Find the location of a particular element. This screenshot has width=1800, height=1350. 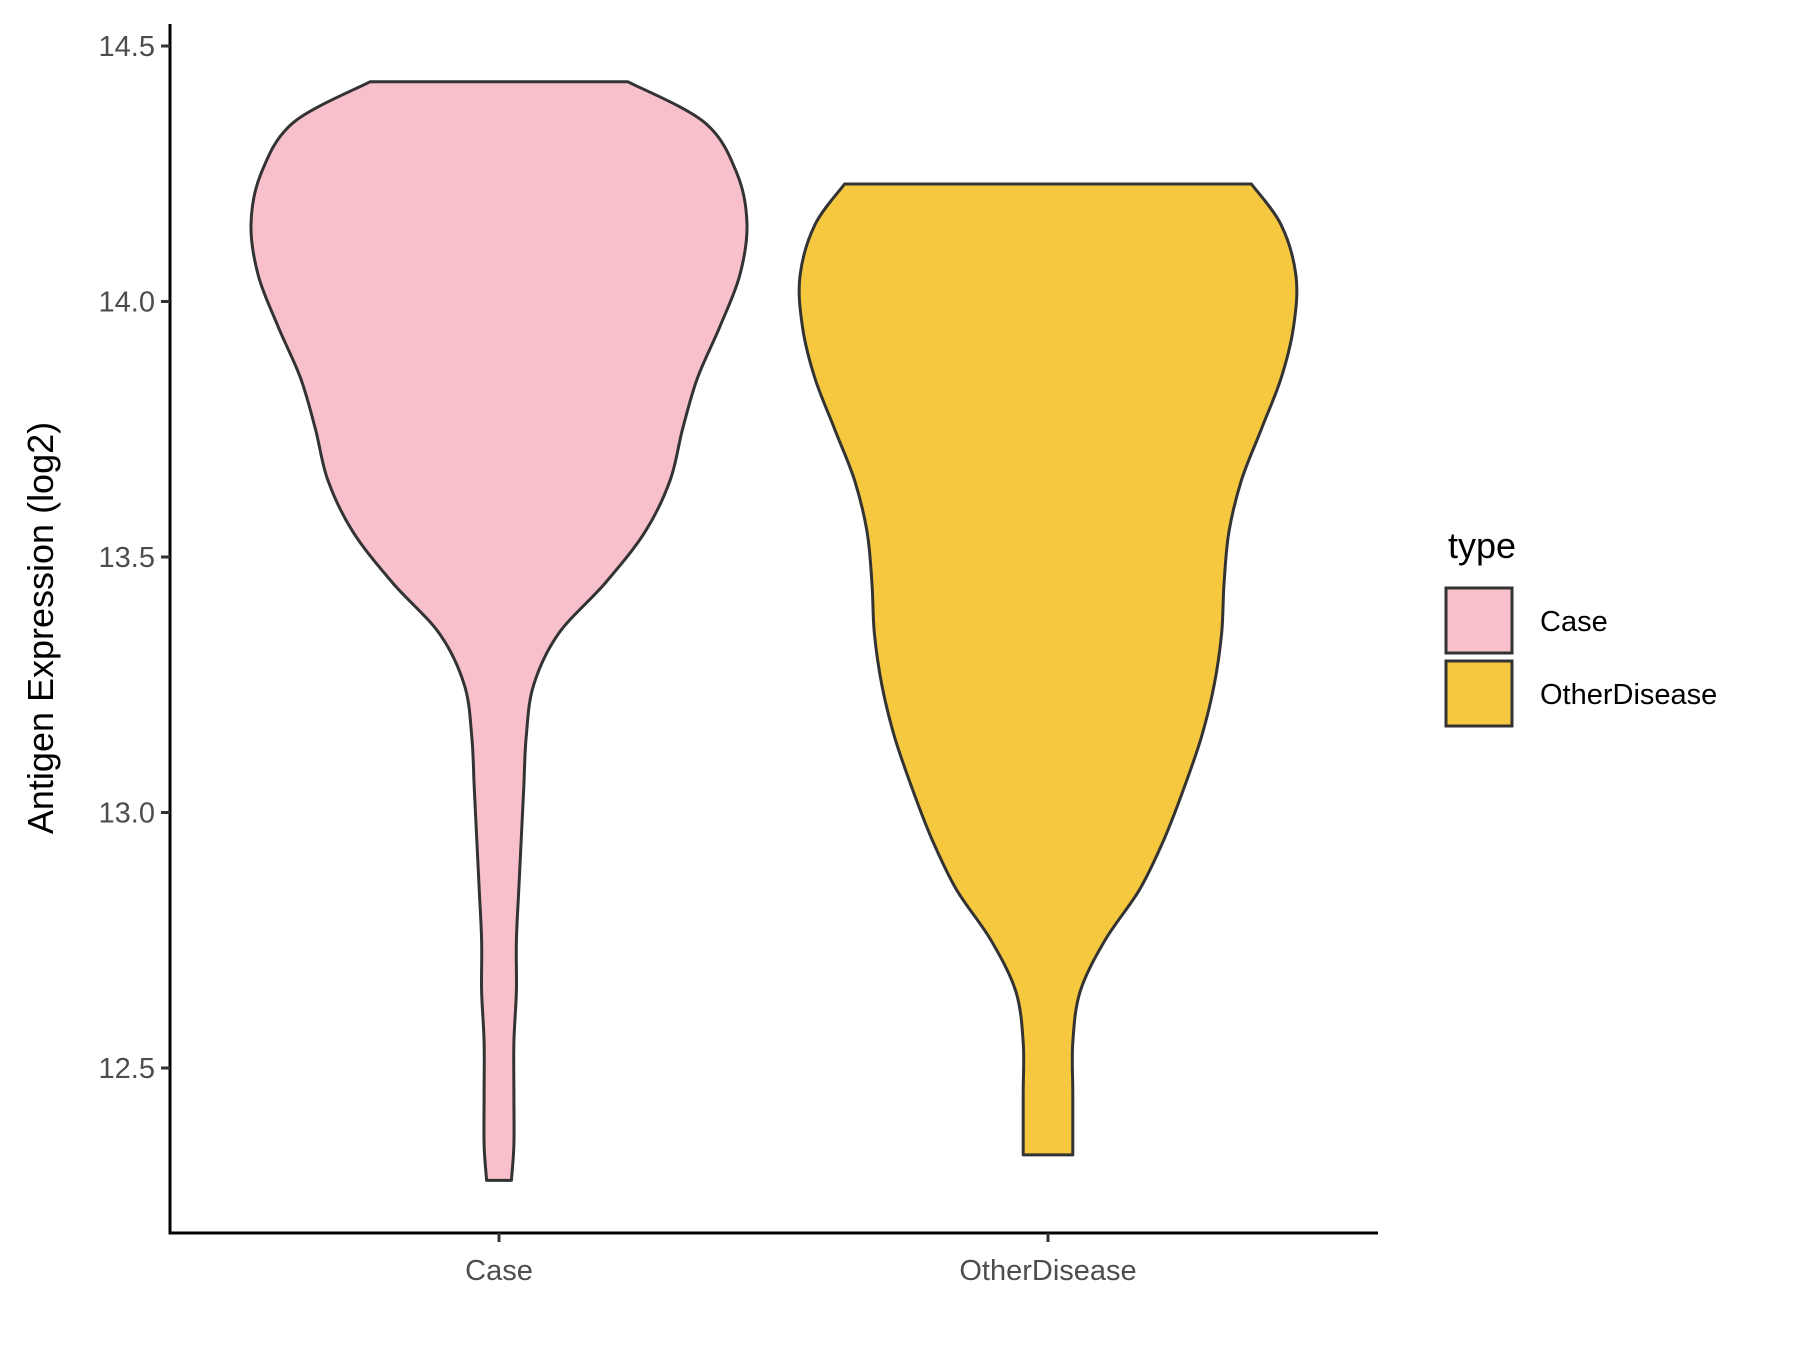

y-tick-label: 13.0 is located at coordinates (127, 814).